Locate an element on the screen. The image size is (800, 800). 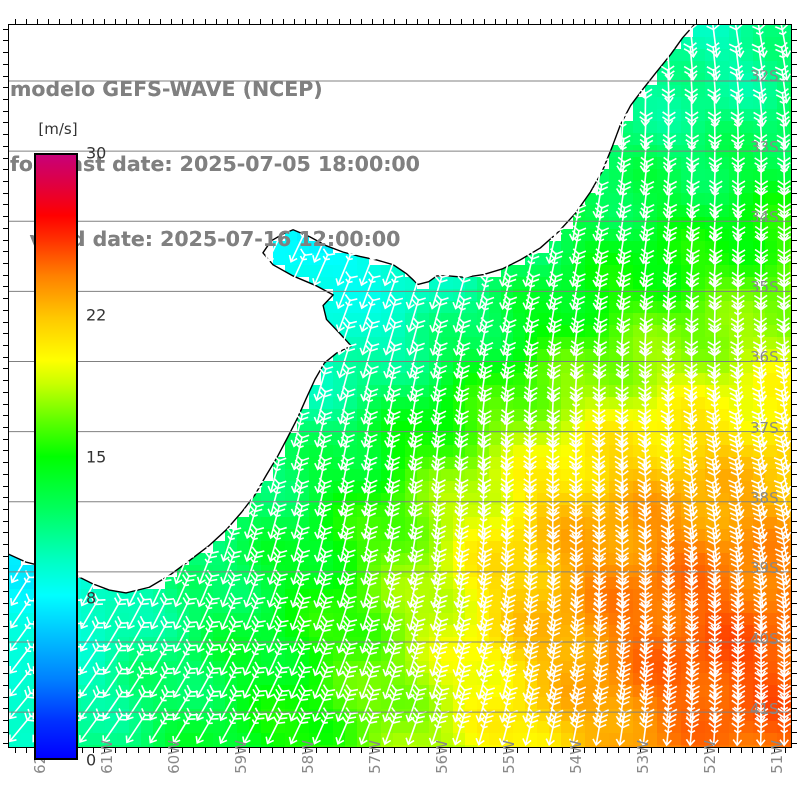
title-model: modelo GEFS-WAVE (NCEP) is located at coordinates (166, 89).